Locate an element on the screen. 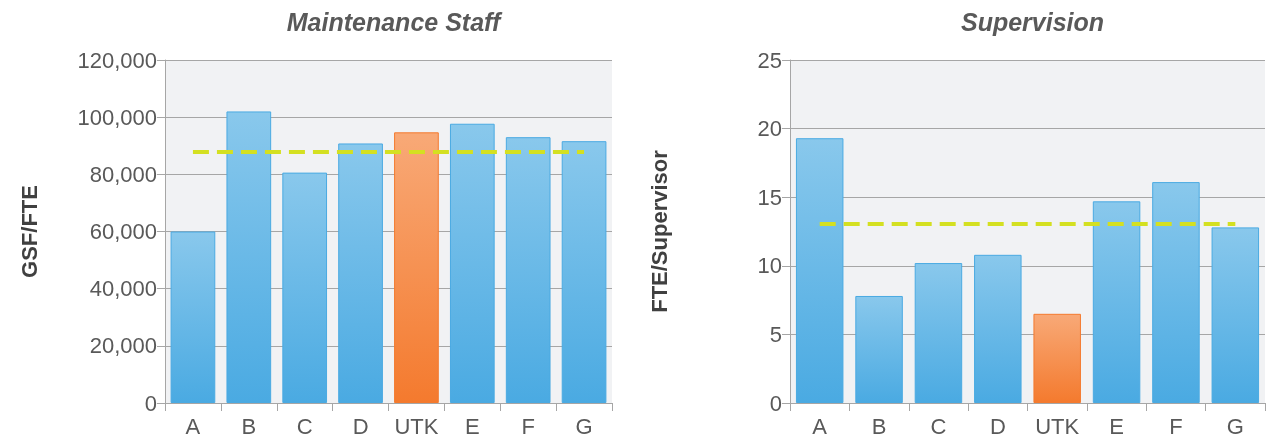  y-tick-label: 15 is located at coordinates (769, 197).